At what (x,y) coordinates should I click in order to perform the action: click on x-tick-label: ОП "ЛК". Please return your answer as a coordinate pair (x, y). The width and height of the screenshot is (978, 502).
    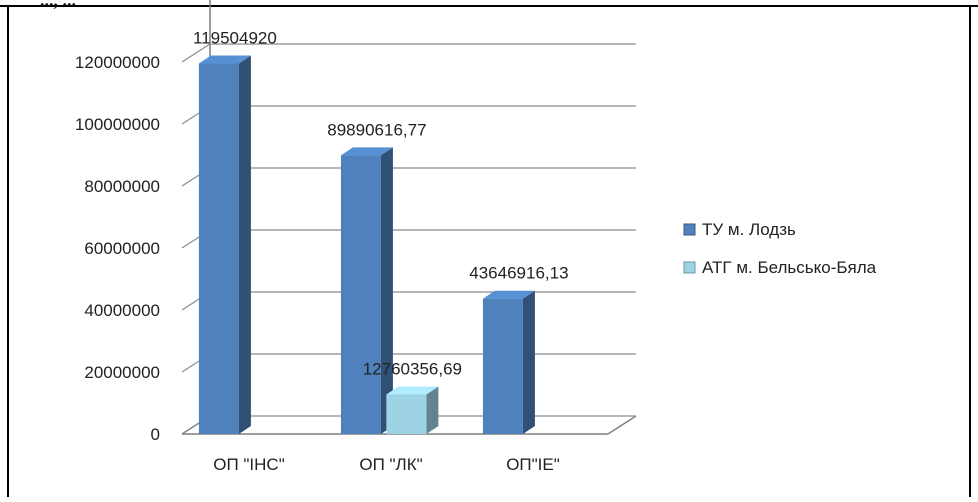
    Looking at the image, I should click on (390, 464).